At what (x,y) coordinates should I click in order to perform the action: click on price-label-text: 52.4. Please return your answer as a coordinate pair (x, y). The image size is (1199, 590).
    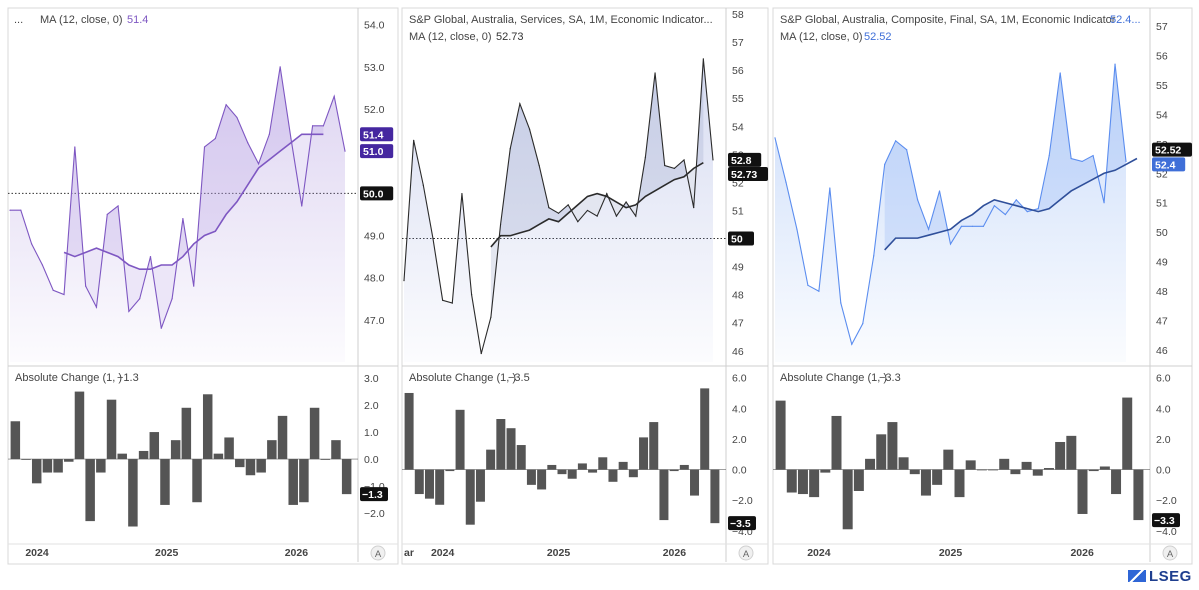
    Looking at the image, I should click on (1165, 165).